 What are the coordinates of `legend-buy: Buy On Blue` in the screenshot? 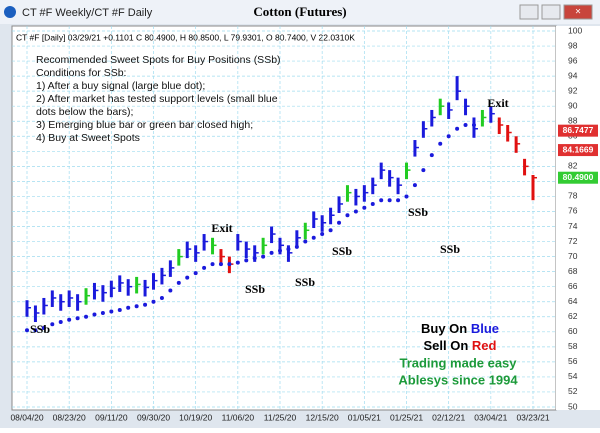 It's located at (460, 328).